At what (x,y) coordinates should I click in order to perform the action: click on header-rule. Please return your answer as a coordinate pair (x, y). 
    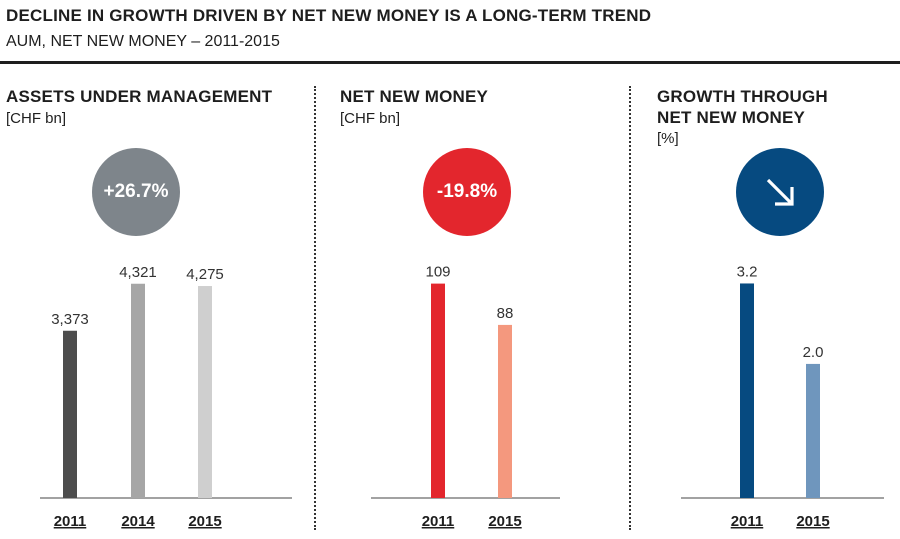
    Looking at the image, I should click on (450, 62).